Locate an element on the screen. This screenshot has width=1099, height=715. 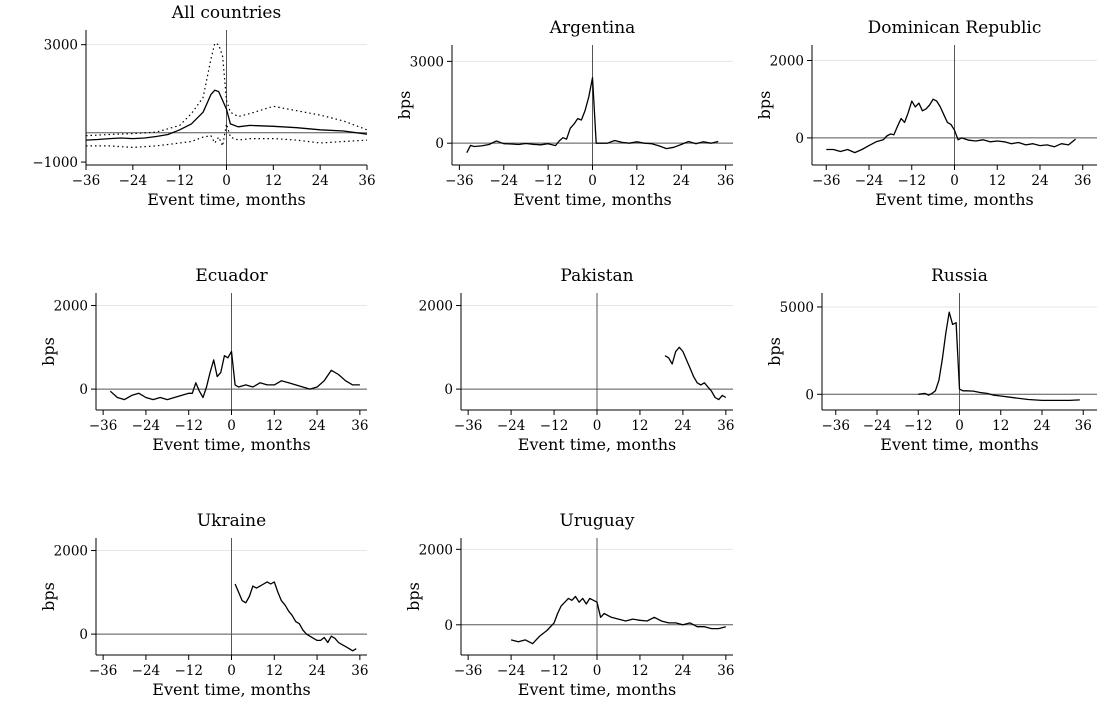
panel-title: Dominican Republic is located at coordinates (955, 28).